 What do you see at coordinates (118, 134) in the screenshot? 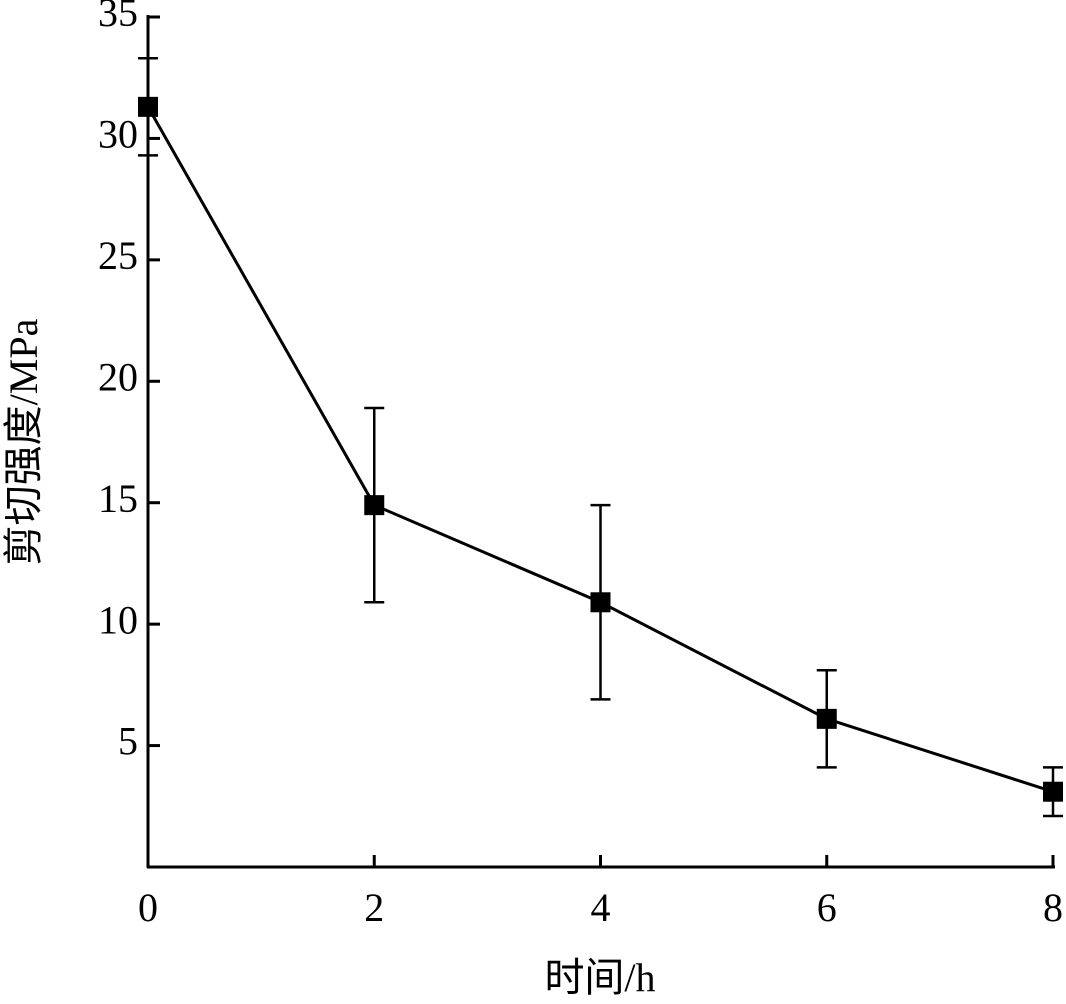
I see `y-tick-label: 30` at bounding box center [118, 134].